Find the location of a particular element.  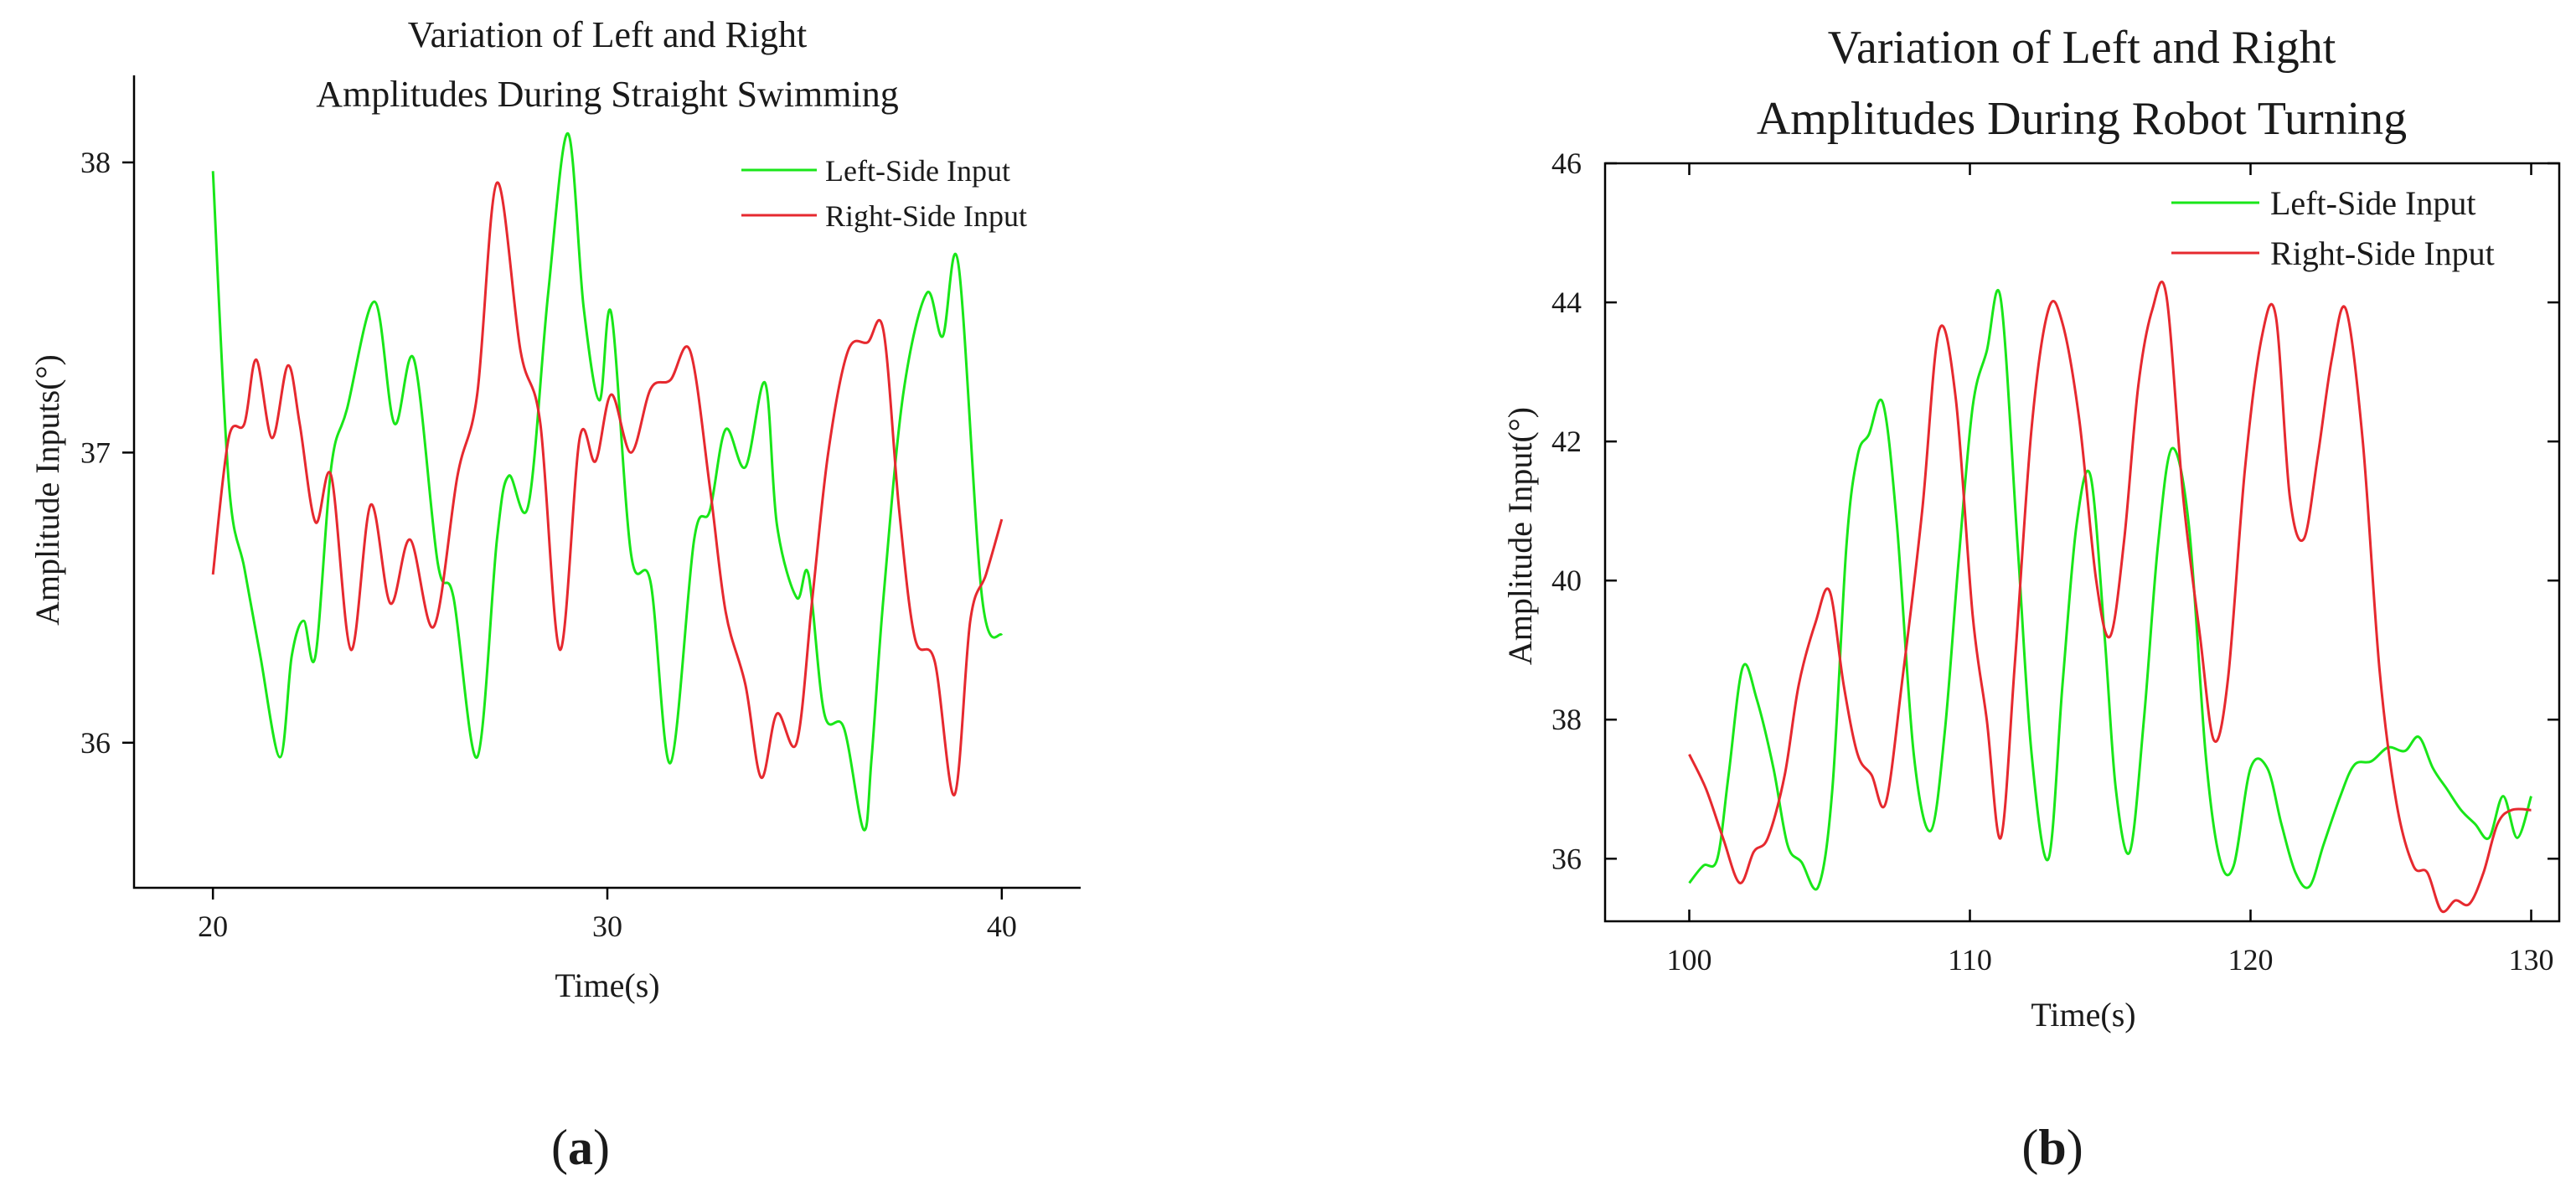

chart-b-x-tick-label: 130 is located at coordinates (2531, 960).